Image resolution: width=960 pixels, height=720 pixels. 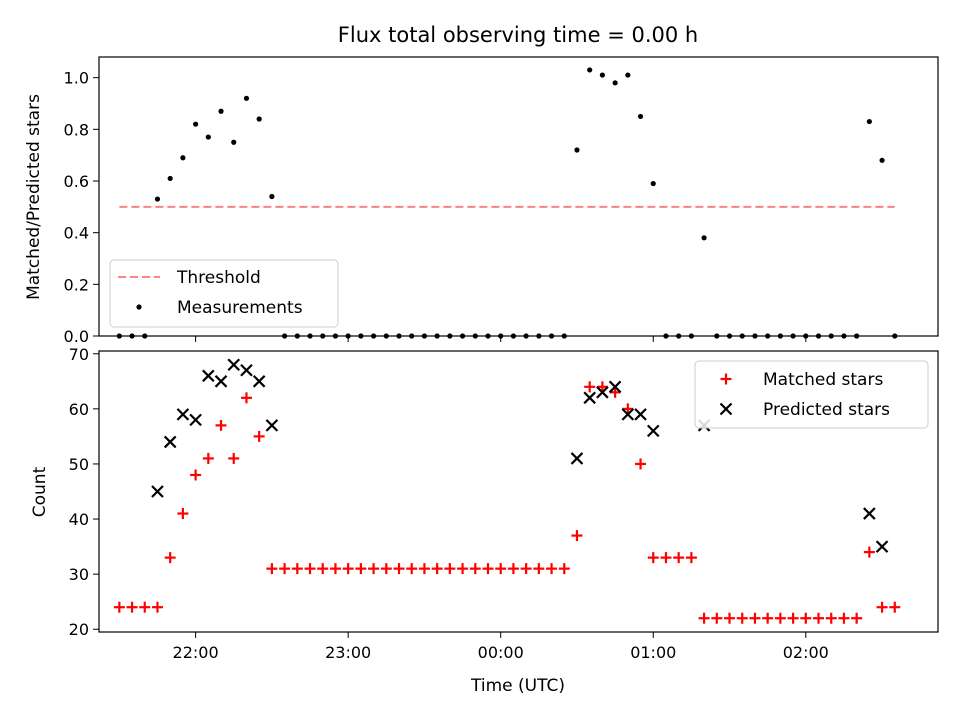 What do you see at coordinates (726, 379) in the screenshot?
I see `matched-legend-swatch` at bounding box center [726, 379].